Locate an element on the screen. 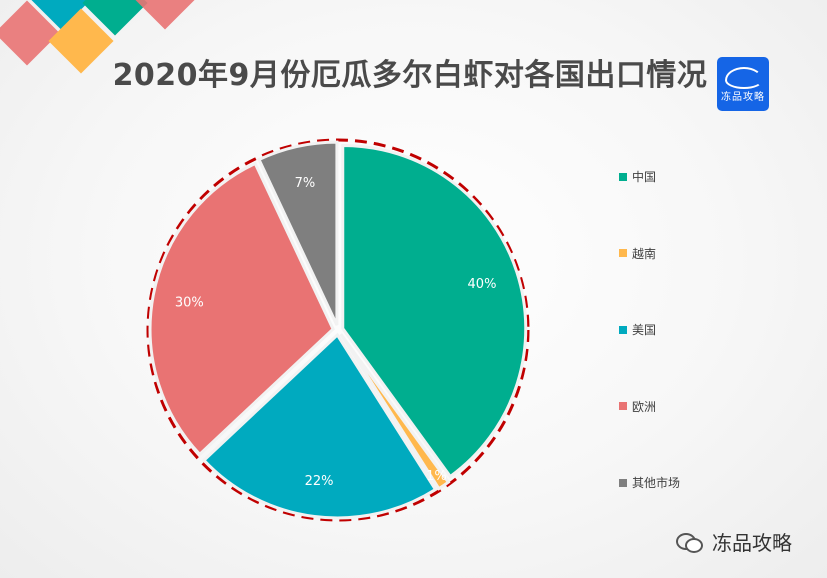 The image size is (827, 578). legend-item: 越南 is located at coordinates (637, 253).